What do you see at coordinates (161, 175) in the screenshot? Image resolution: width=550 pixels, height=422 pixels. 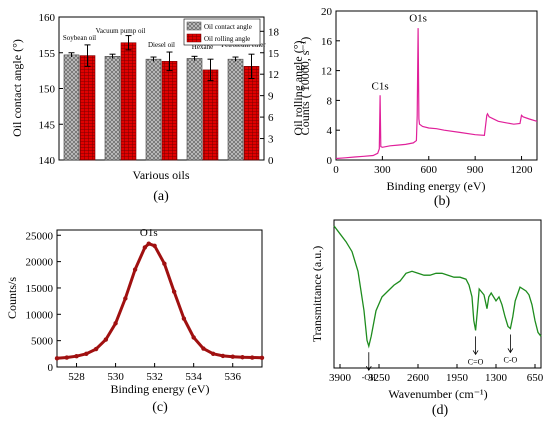 I see `xlabel-a: Various oils` at bounding box center [161, 175].